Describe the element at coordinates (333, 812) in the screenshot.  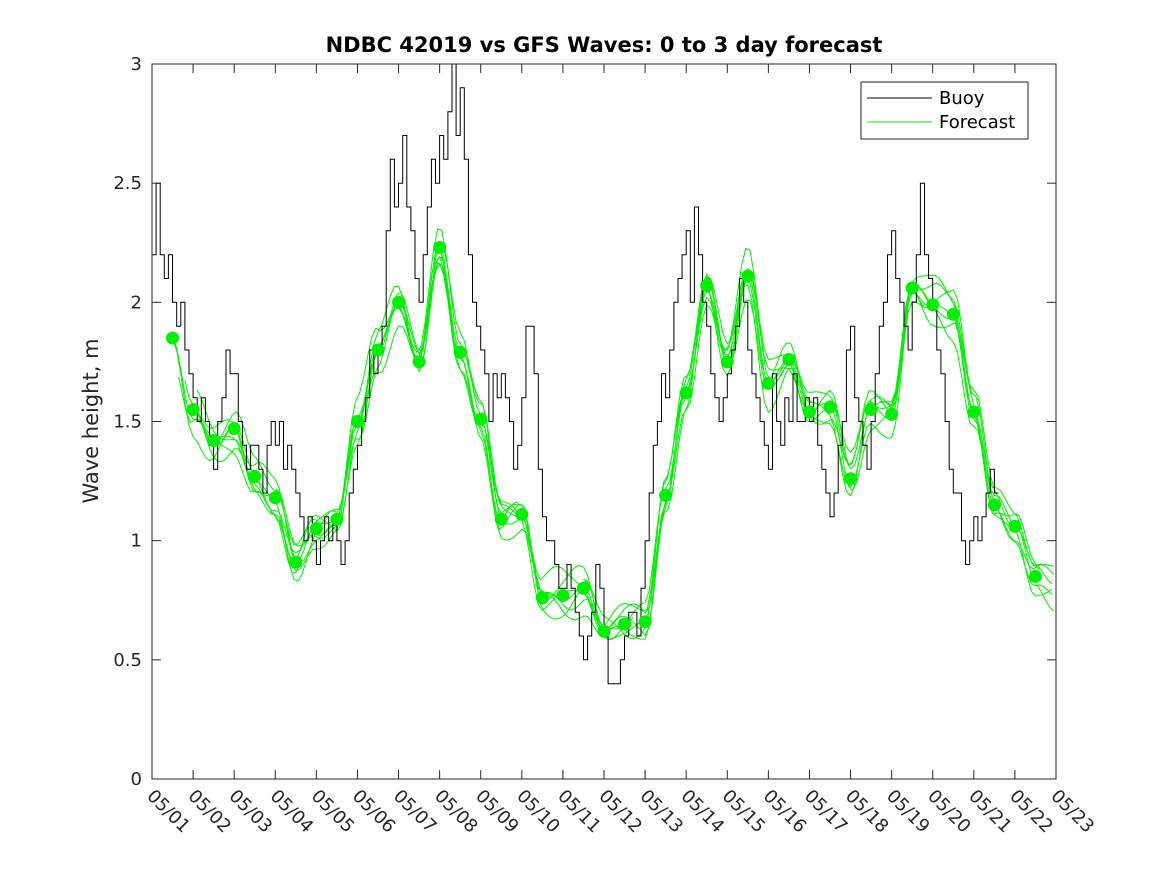
I see `x-tick-label: 05/05` at that location.